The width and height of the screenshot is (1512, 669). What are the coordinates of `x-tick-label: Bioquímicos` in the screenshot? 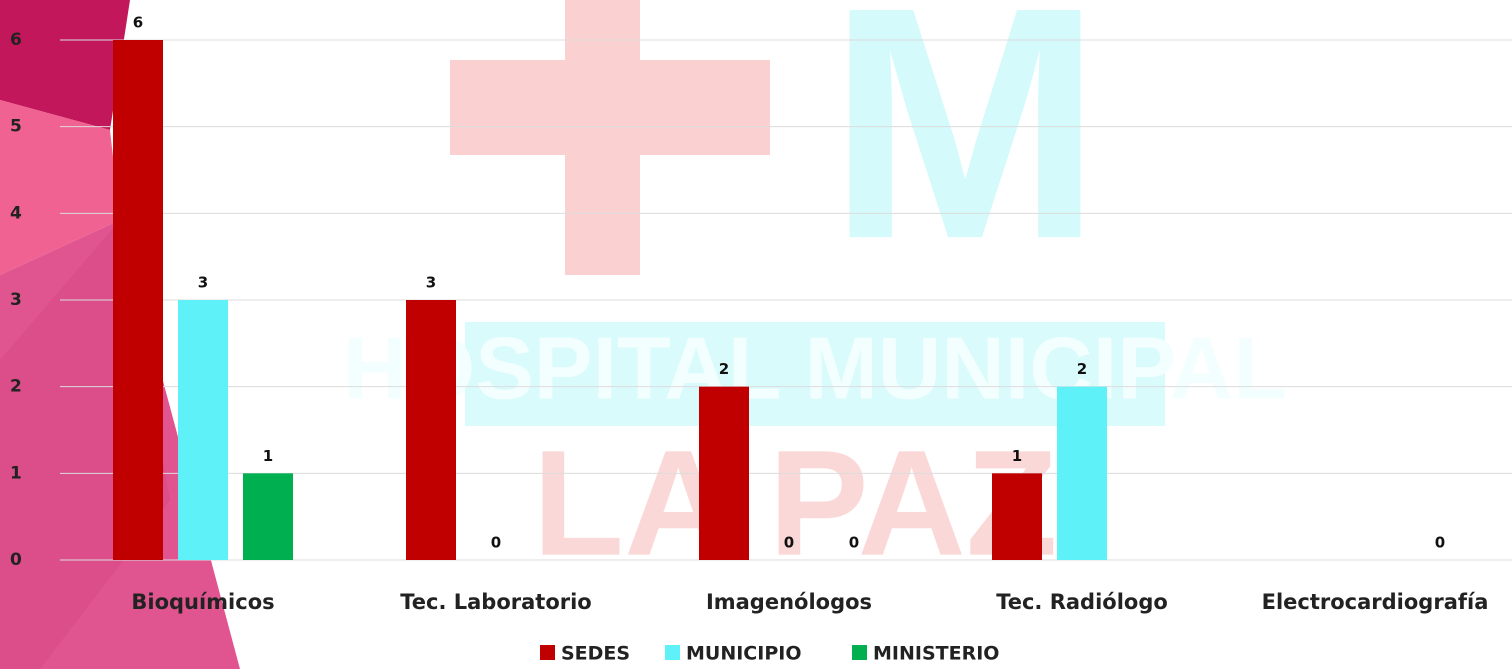 It's located at (202, 602).